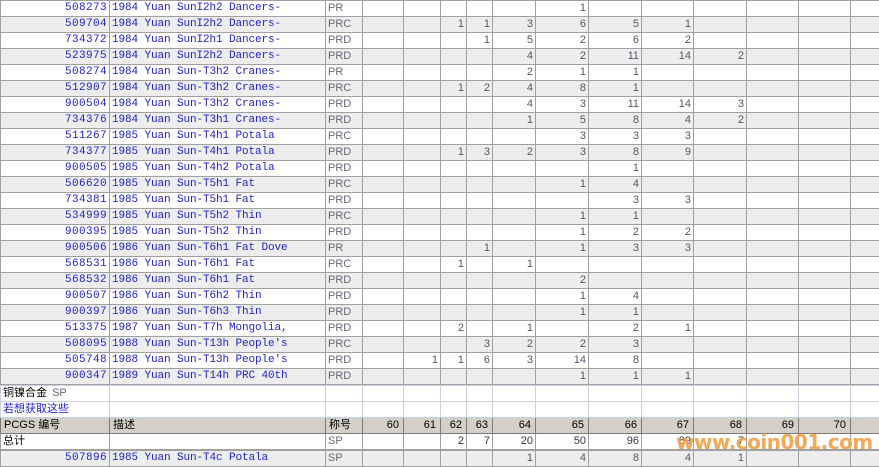 This screenshot has height=467, width=879. What do you see at coordinates (55, 137) in the screenshot?
I see `pcgs-number-link: 511267` at bounding box center [55, 137].